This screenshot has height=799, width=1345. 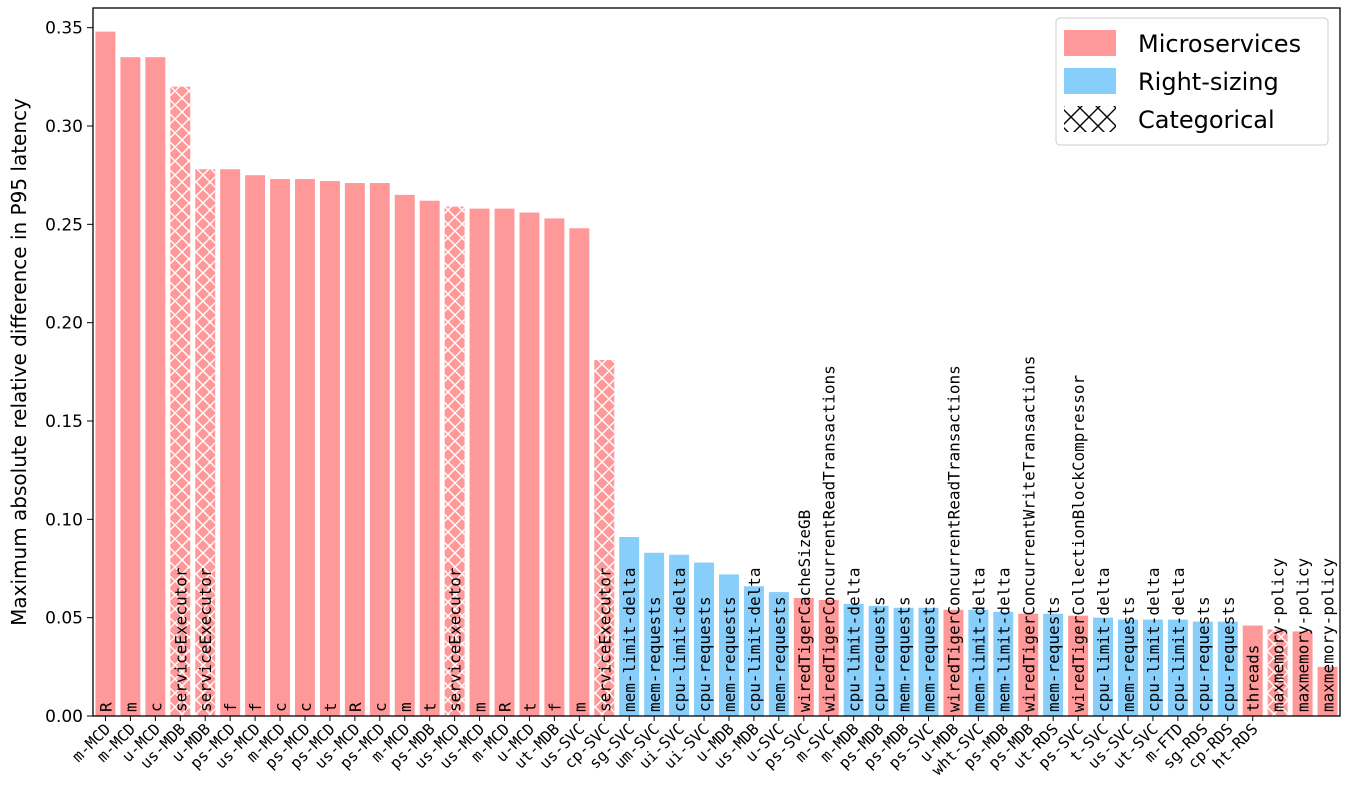 What do you see at coordinates (505, 707) in the screenshot?
I see `bar-label: R` at bounding box center [505, 707].